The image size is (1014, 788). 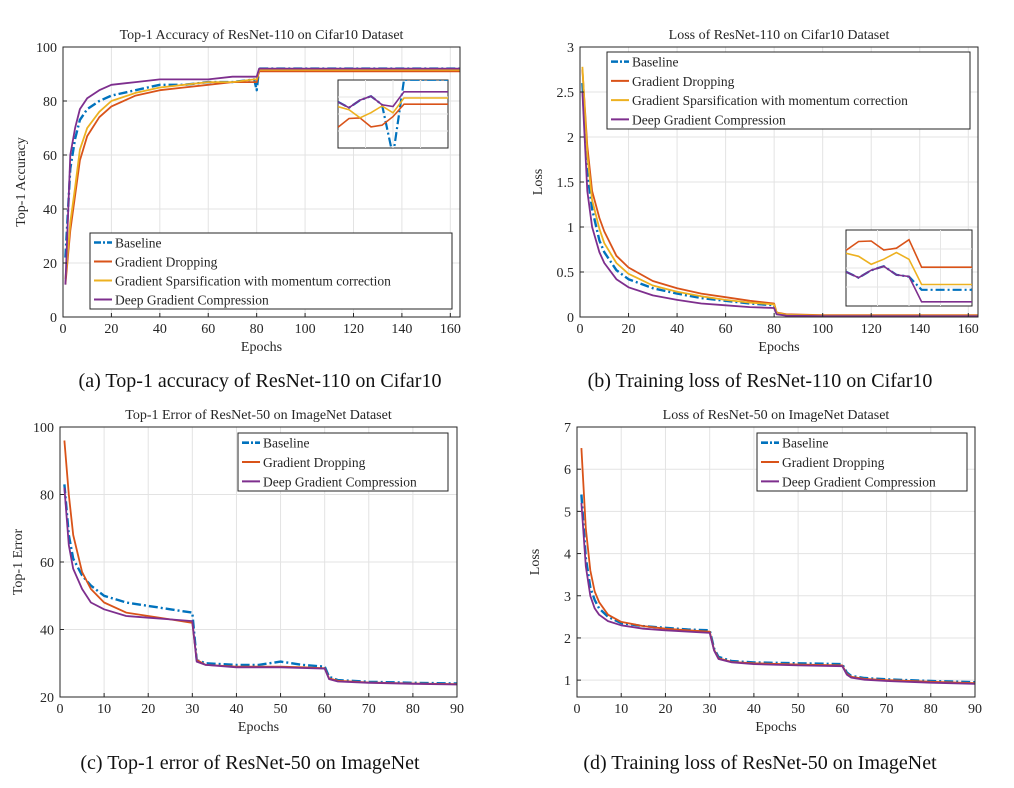 What do you see at coordinates (47, 563) in the screenshot?
I see `y-tick-label: 60` at bounding box center [47, 563].